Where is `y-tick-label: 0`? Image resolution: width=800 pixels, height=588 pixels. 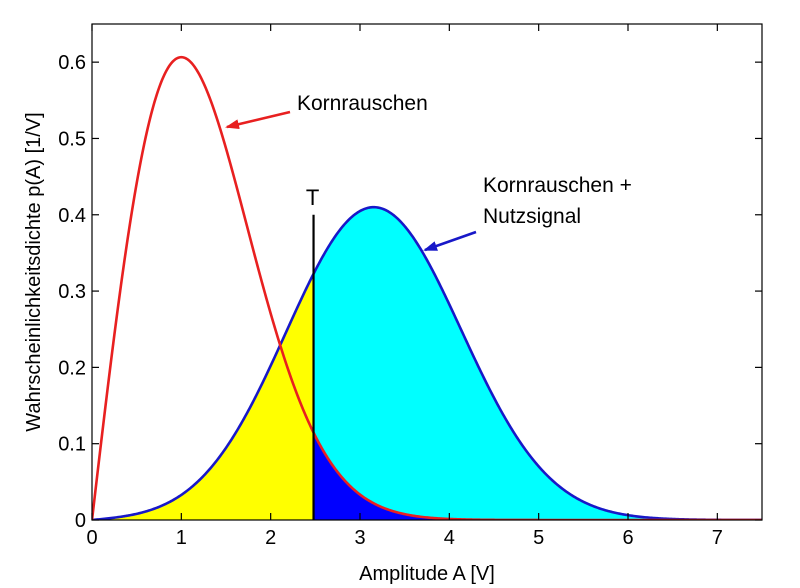
y-tick-label: 0 is located at coordinates (80, 521).